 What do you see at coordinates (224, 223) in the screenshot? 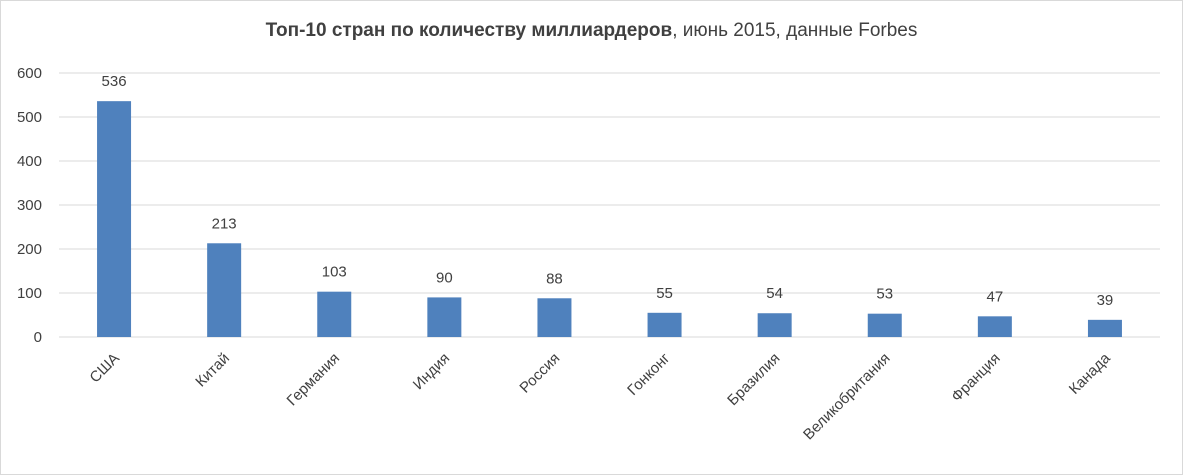
I see `data-label: 213` at bounding box center [224, 223].